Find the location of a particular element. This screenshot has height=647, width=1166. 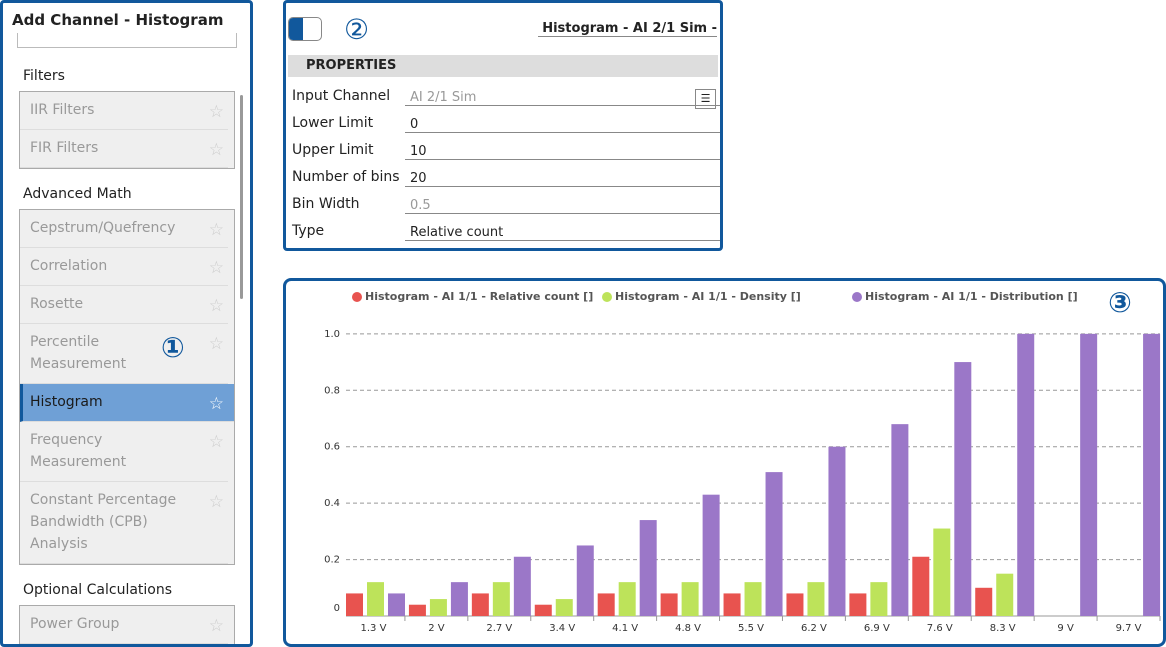

x-tick-label: 2.7 V is located at coordinates (499, 628).